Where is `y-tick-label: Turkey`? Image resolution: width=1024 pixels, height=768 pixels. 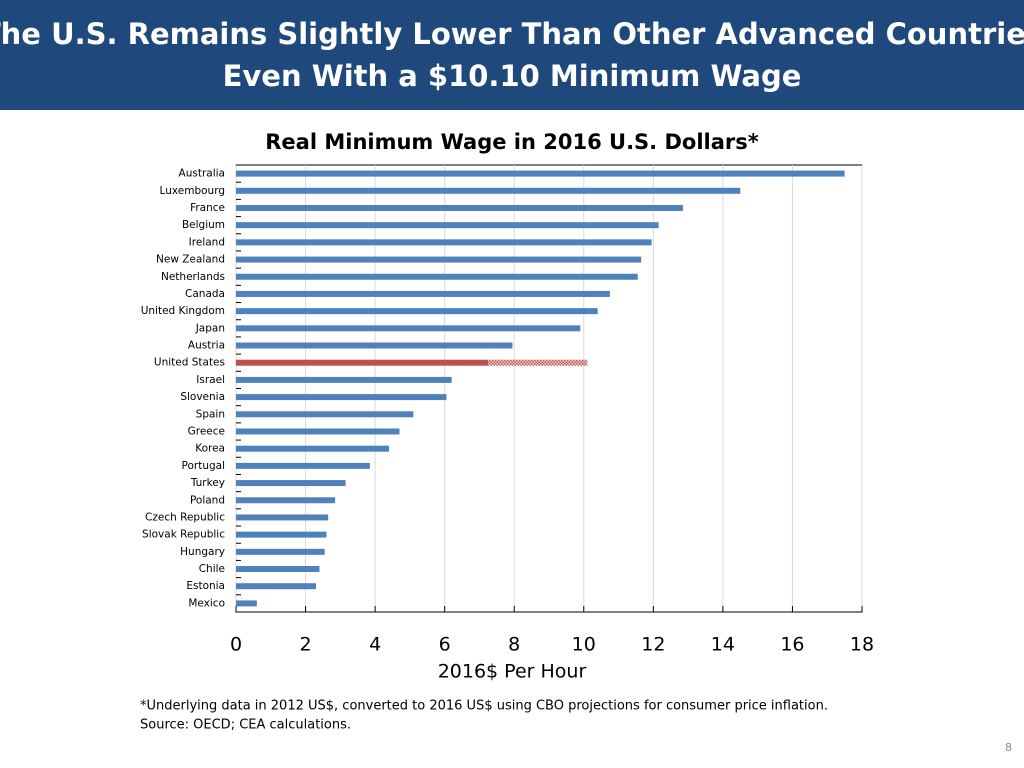
y-tick-label: Turkey is located at coordinates (207, 483).